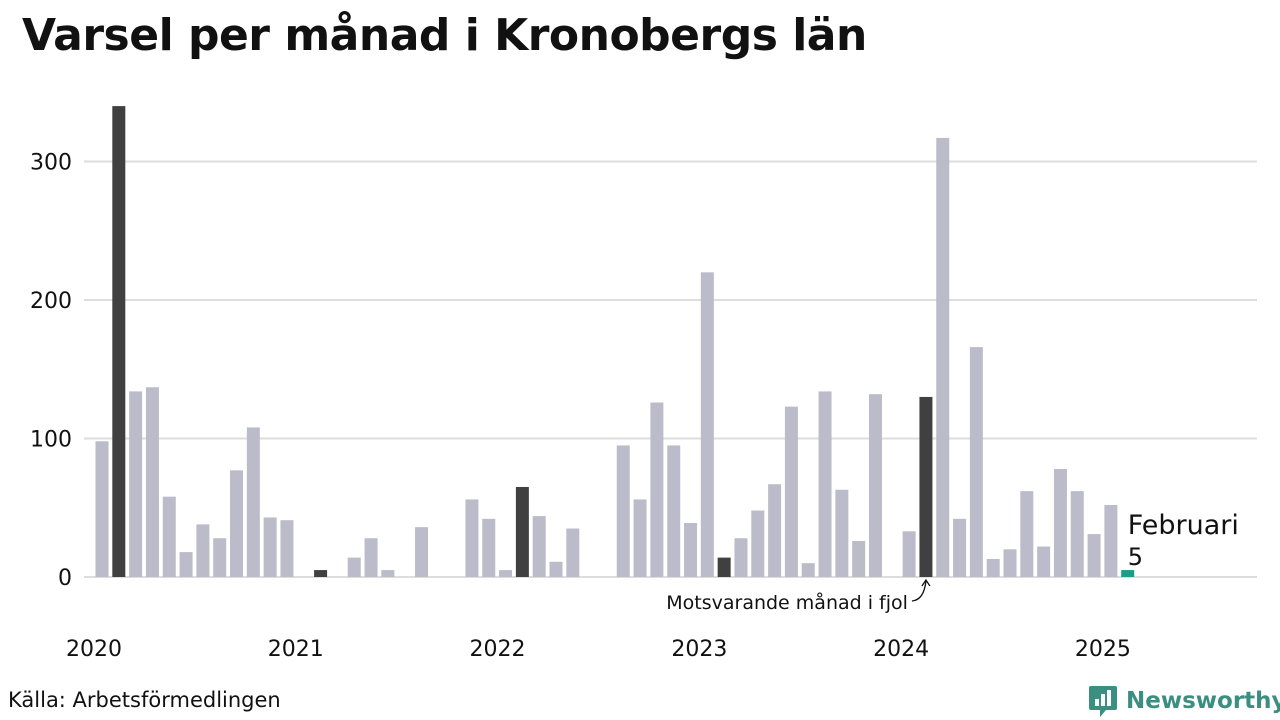 This screenshot has width=1280, height=720. I want to click on brand-name: Newsworthy, so click(1203, 701).